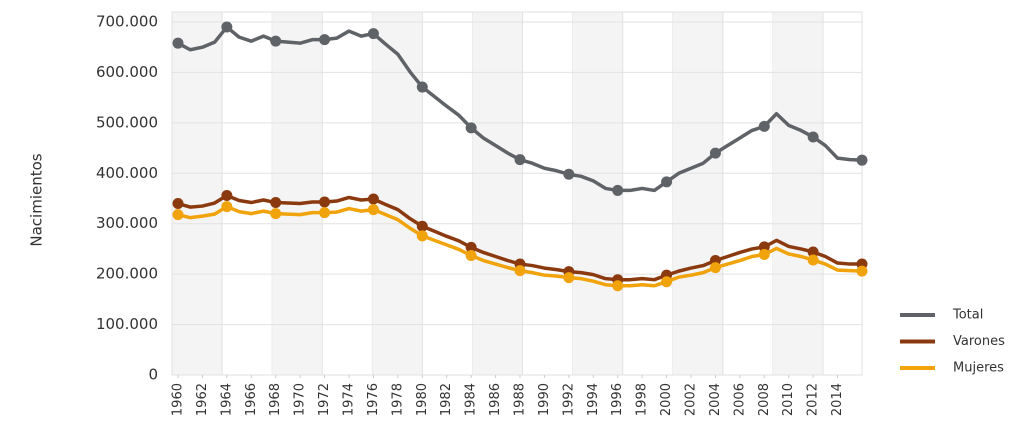 This screenshot has width=1013, height=427. I want to click on y-axis-label: Nacimientos, so click(37, 199).